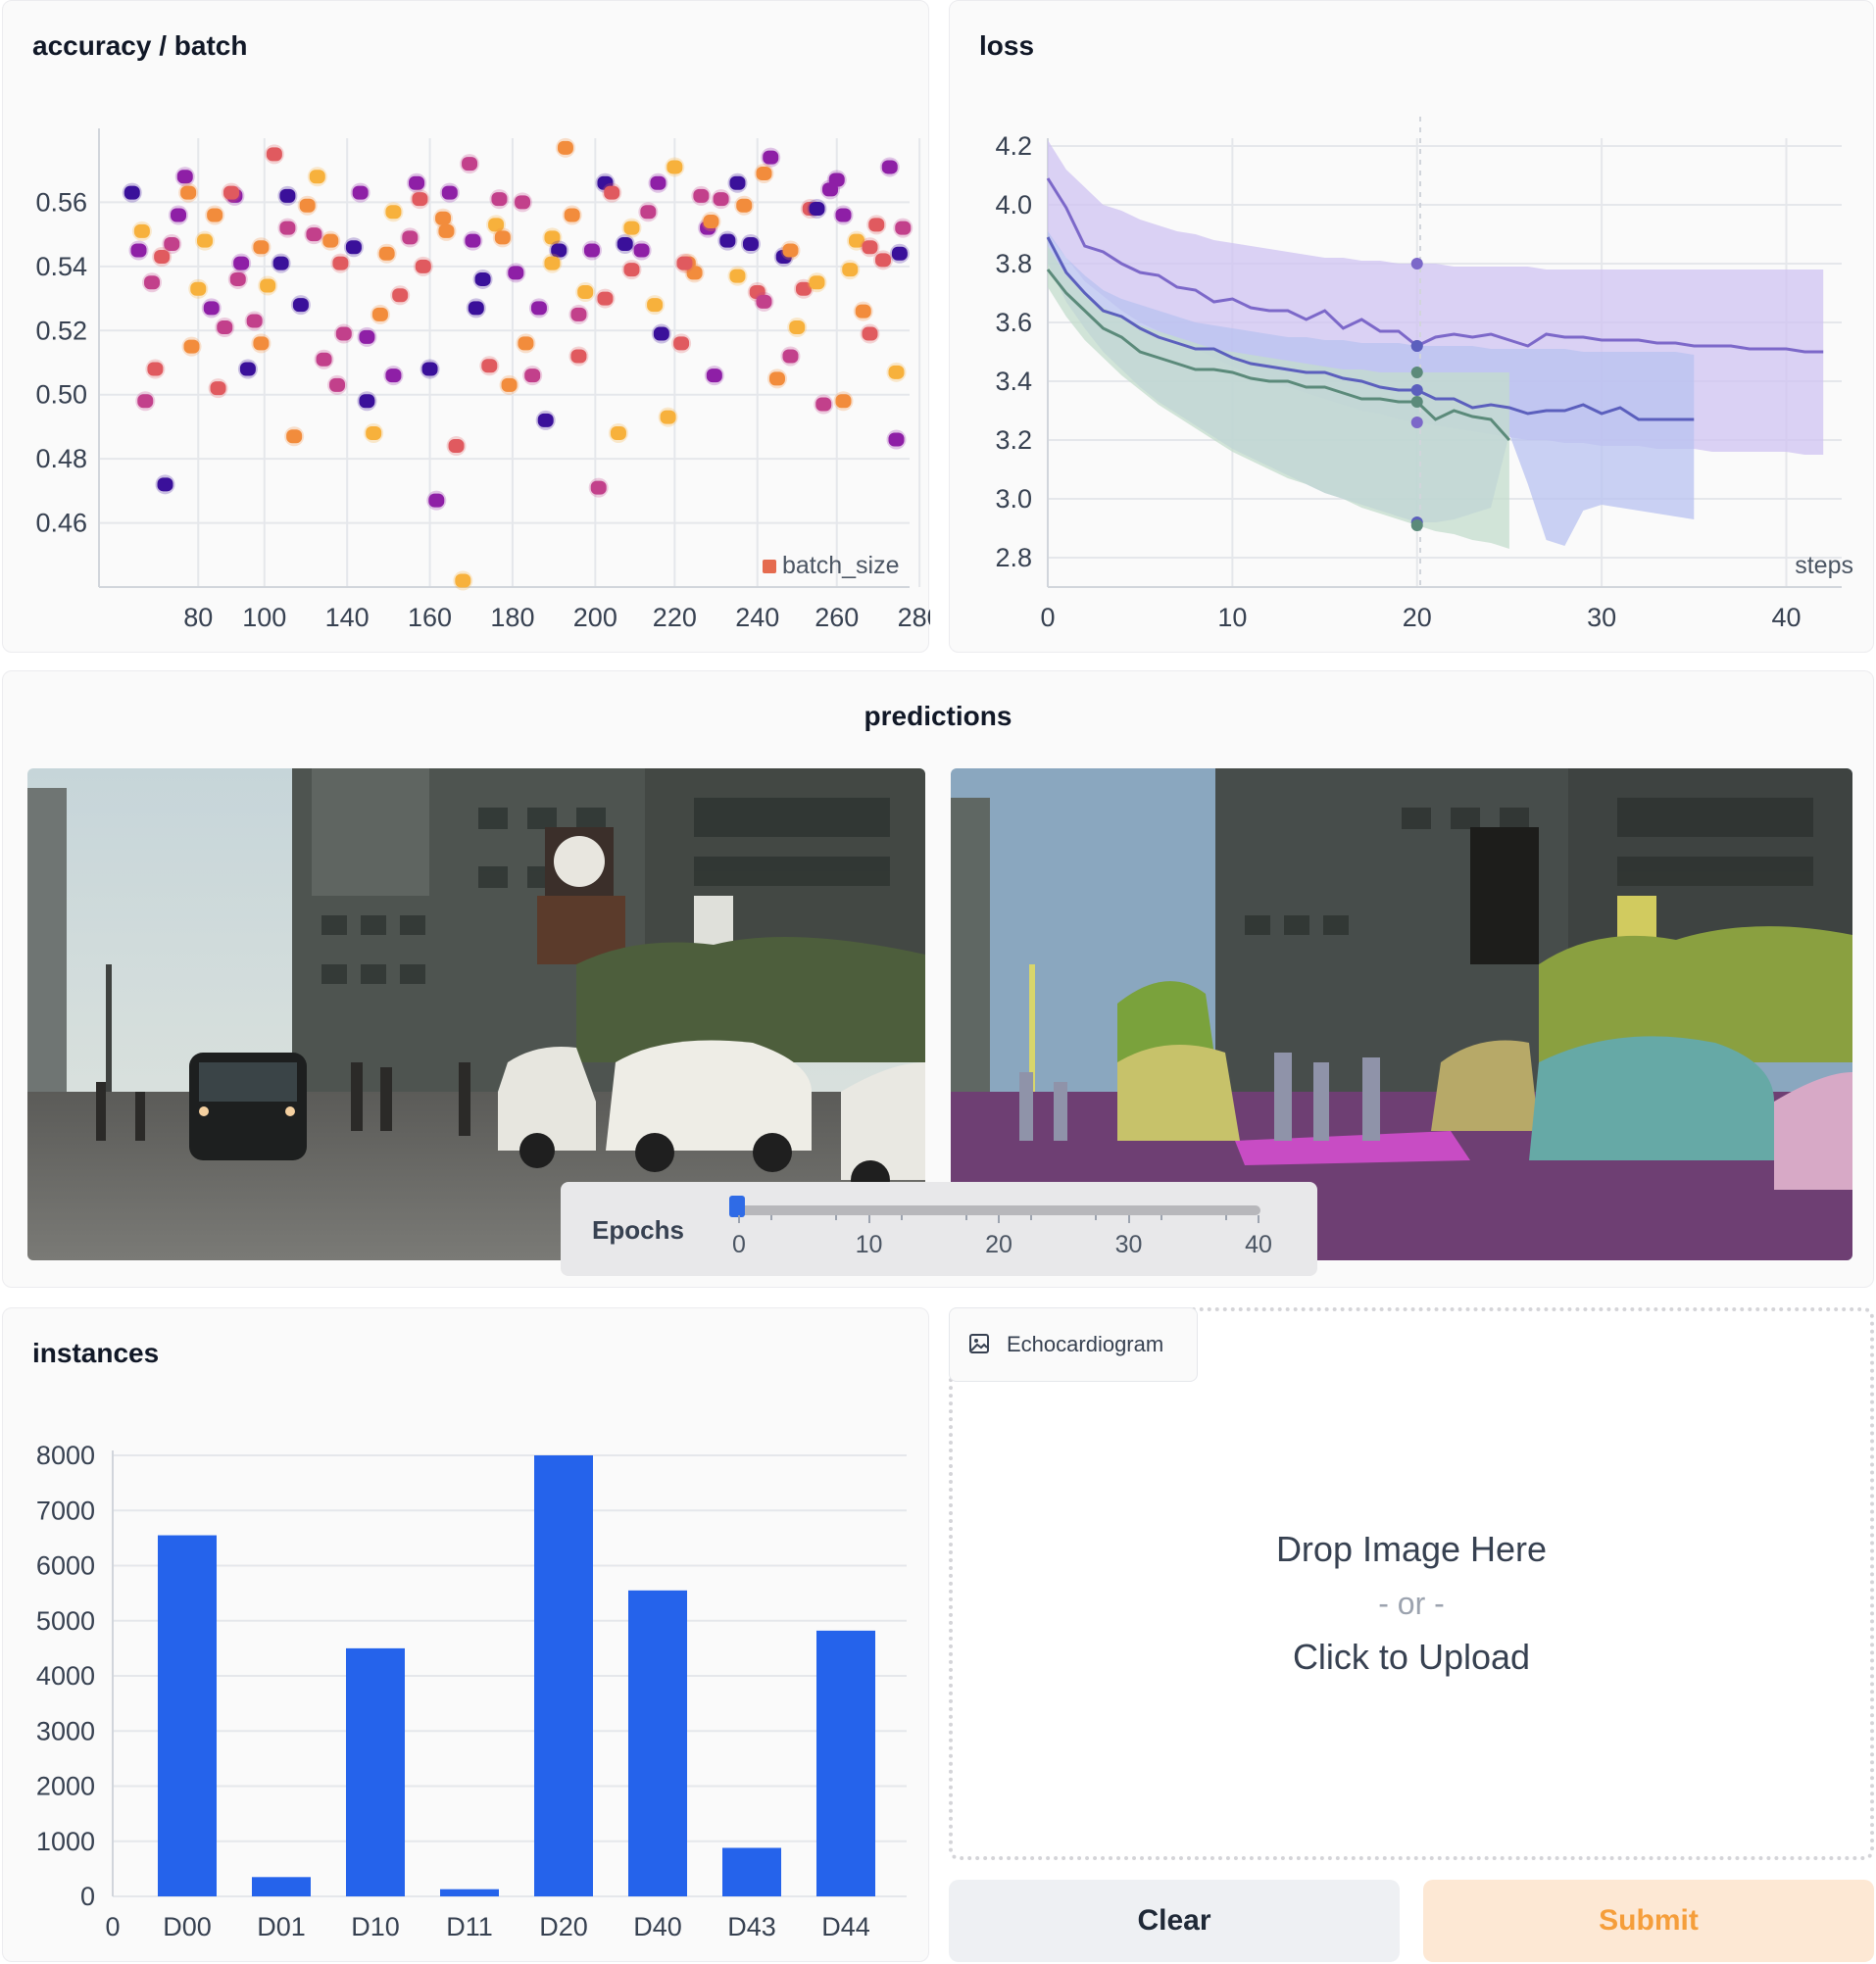 This screenshot has height=1964, width=1876. Describe the element at coordinates (752, 1872) in the screenshot. I see `bar-d43` at that location.